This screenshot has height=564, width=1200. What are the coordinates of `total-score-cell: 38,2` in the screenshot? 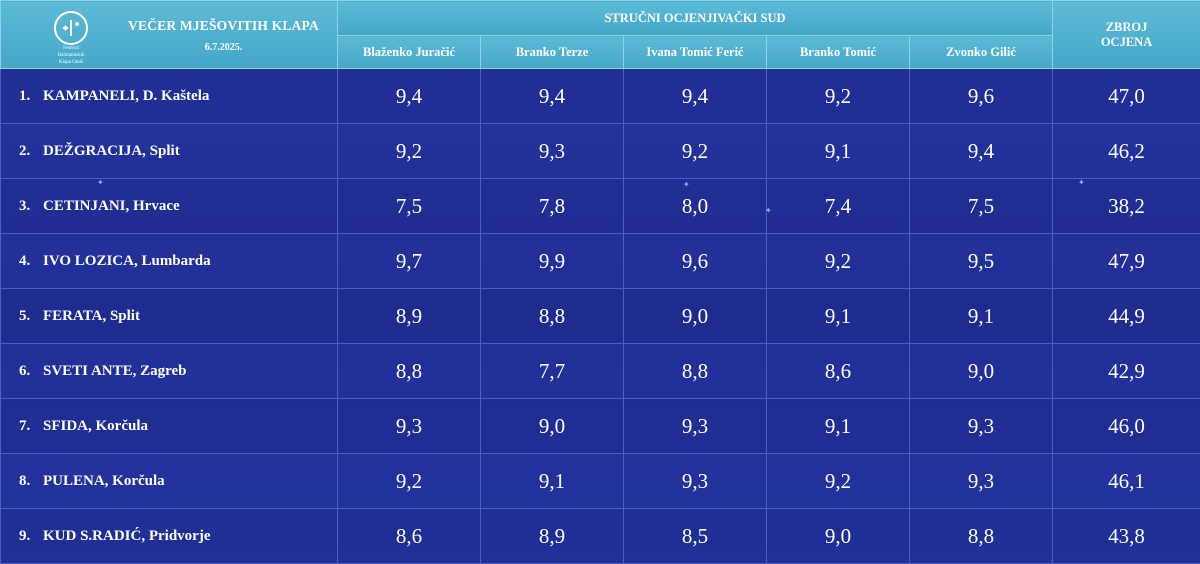 It's located at (1126, 206).